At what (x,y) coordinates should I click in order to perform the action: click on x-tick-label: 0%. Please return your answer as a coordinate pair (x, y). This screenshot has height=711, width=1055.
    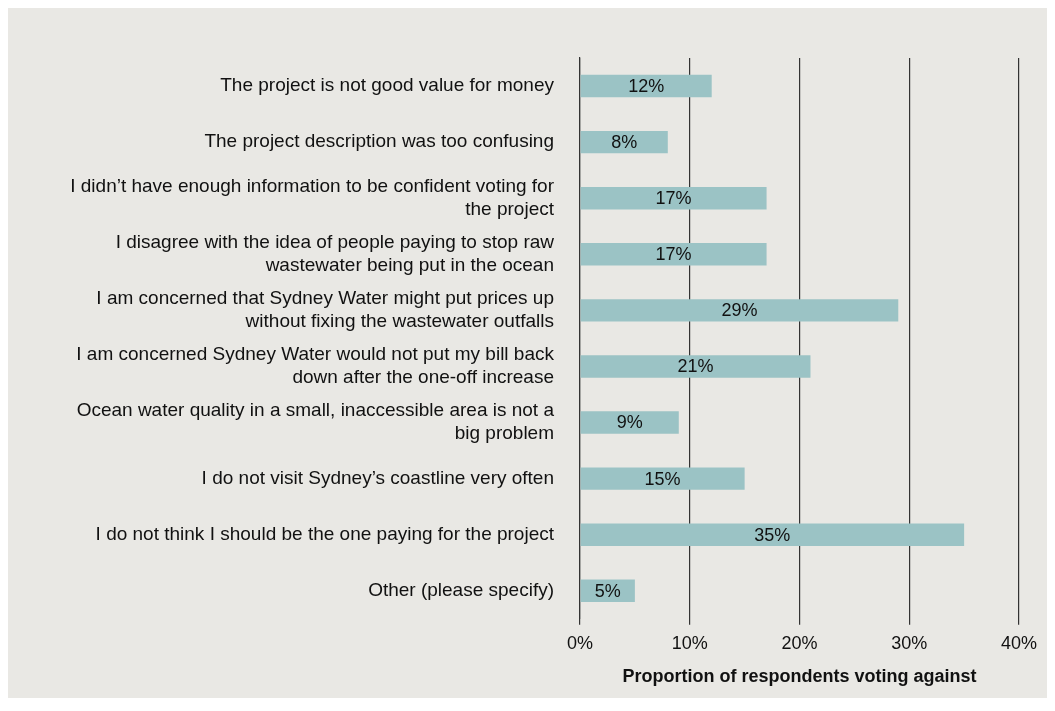
    Looking at the image, I should click on (580, 642).